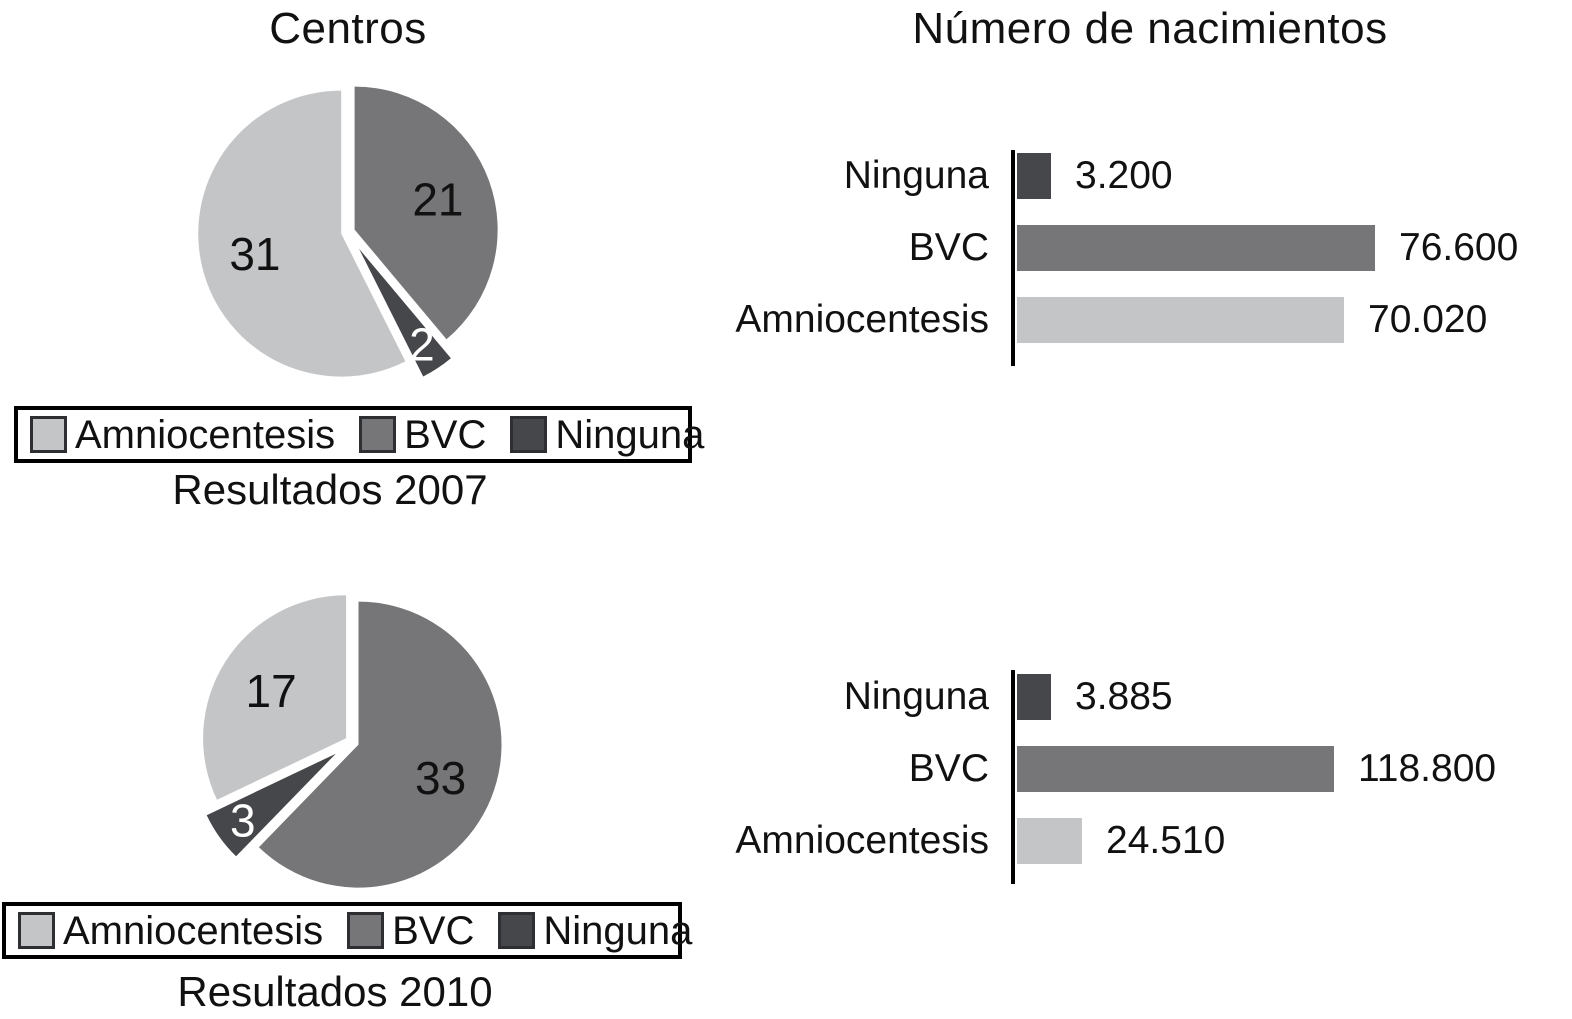 The image size is (1572, 1019). I want to click on bar-row-bvc: BVC 118.800, so click(1093, 769).